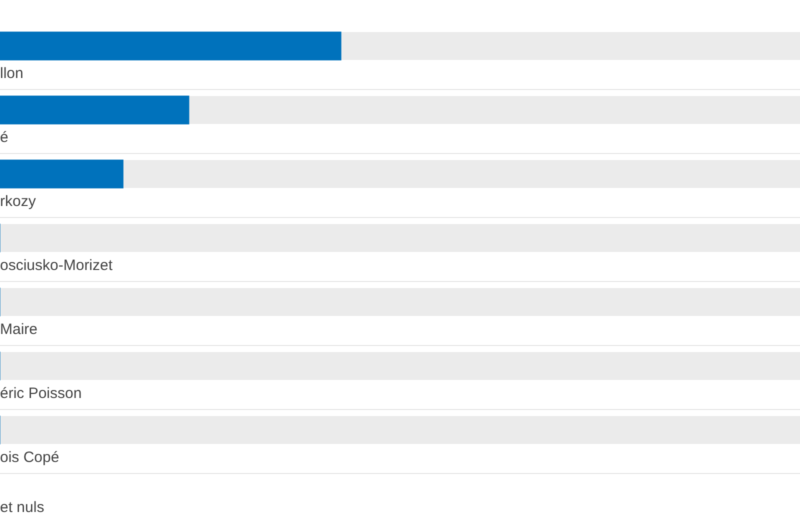 Image resolution: width=800 pixels, height=527 pixels. I want to click on y-tick-label: é, so click(4, 137).